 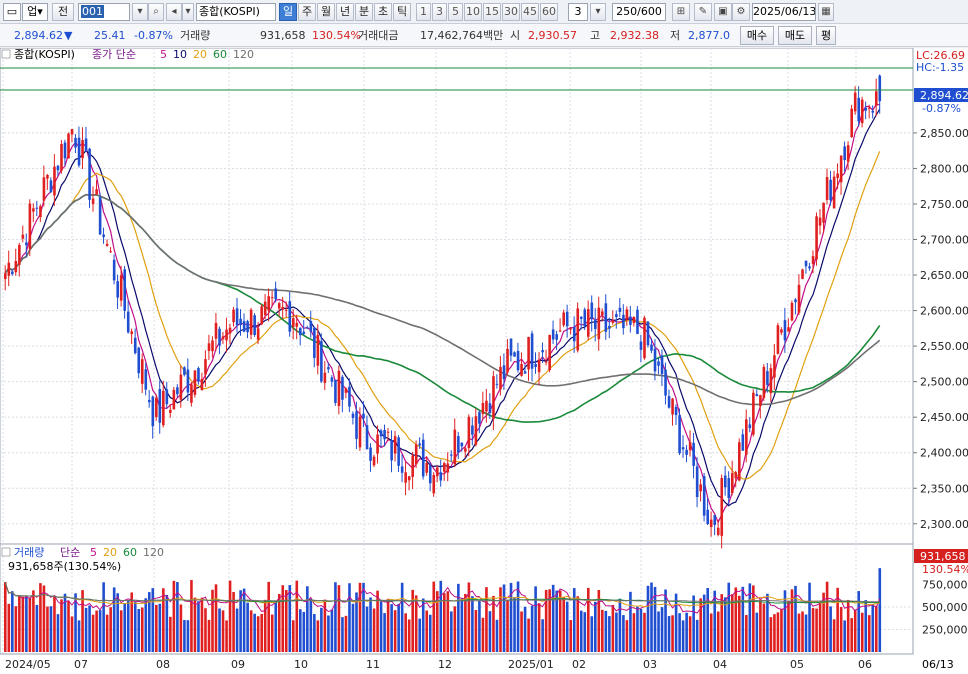 I want to click on time-axis: 2024/05 07 08 09 10 11 12 2025/01 02 03 04 05 06, so click(x=456, y=662).